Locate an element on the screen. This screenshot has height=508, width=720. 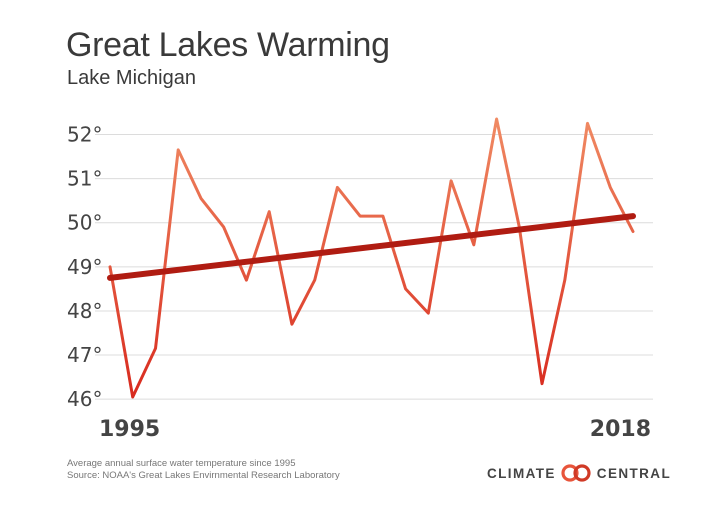
y-axis-ticks: 46° 47° 48° 49° 50° 51° 52° is located at coordinates (84, 266).